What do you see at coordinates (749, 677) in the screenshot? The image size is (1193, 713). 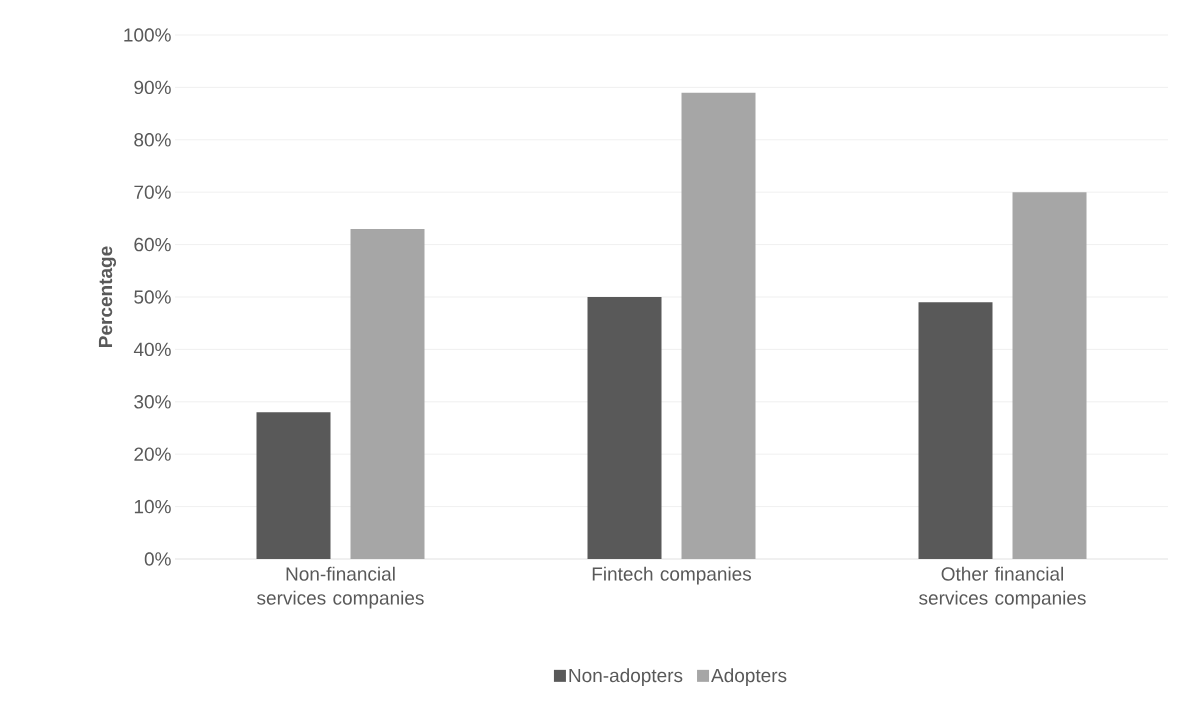 I see `legend-label: Adopters` at bounding box center [749, 677].